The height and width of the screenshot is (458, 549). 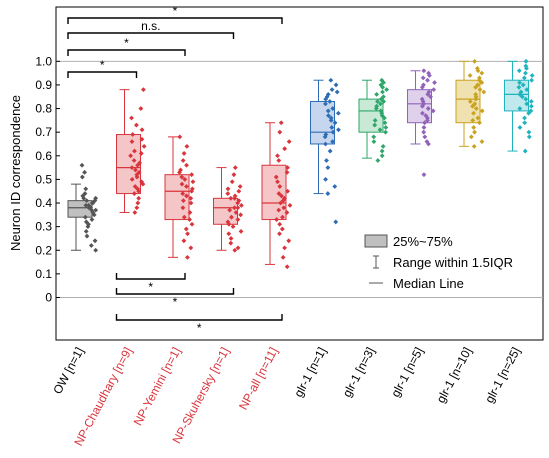 What do you see at coordinates (199, 328) in the screenshot?
I see `significance-label: *` at bounding box center [199, 328].